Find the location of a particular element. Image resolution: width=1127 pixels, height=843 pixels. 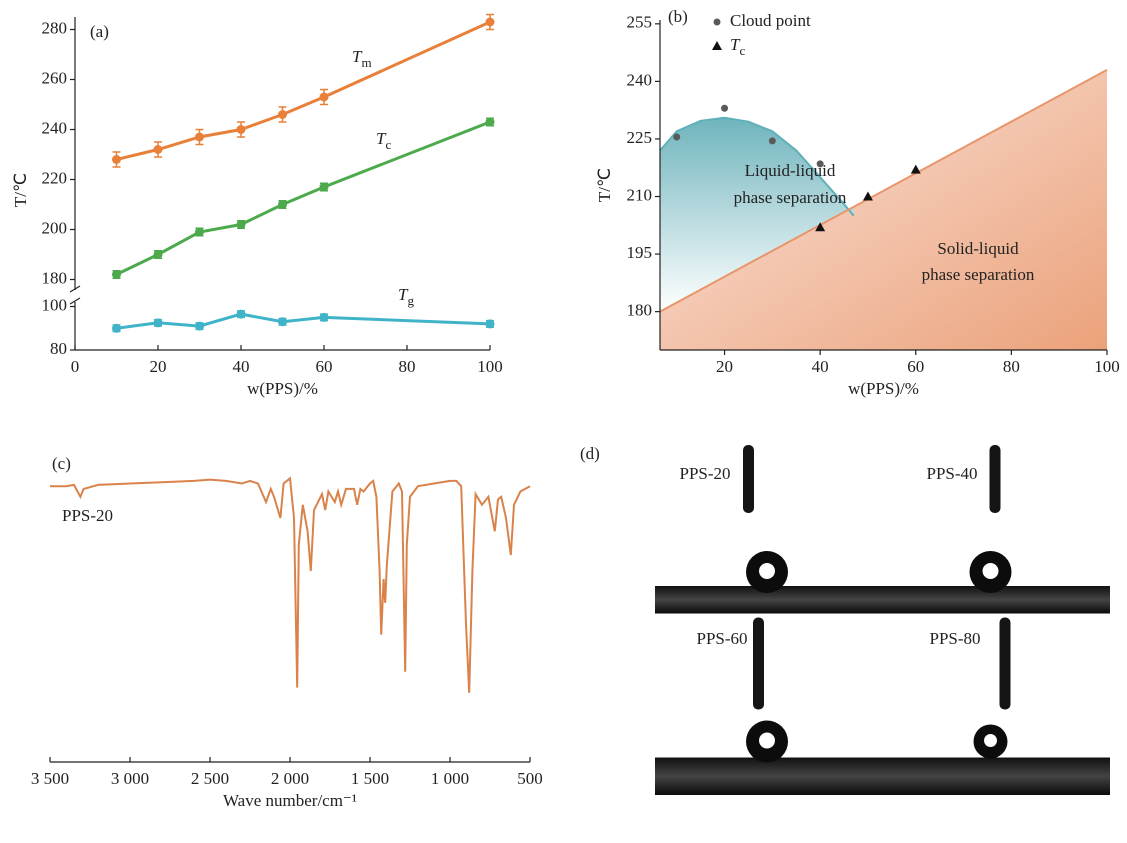

panel-label: (b) is located at coordinates (678, 16).